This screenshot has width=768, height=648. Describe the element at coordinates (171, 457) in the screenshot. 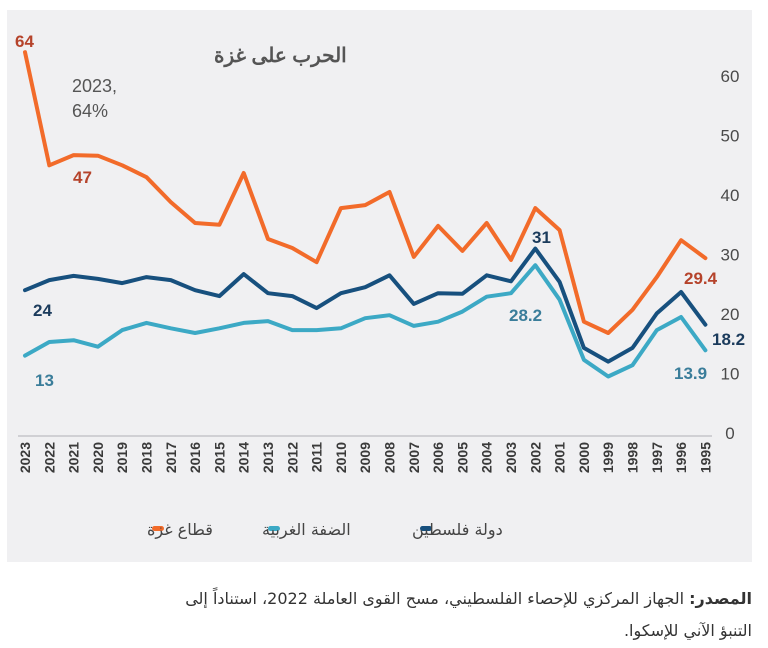

I see `x-tick-label: 2017` at that location.